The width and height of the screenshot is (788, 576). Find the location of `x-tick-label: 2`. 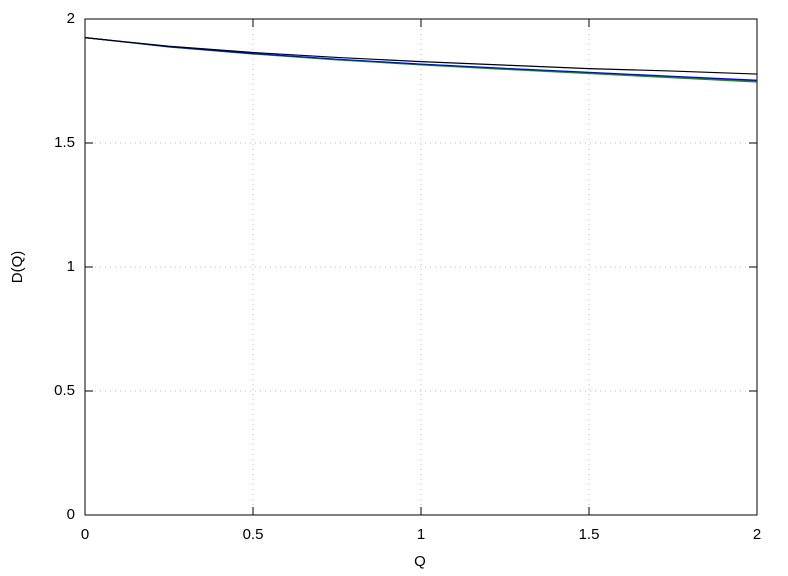

x-tick-label: 2 is located at coordinates (757, 534).